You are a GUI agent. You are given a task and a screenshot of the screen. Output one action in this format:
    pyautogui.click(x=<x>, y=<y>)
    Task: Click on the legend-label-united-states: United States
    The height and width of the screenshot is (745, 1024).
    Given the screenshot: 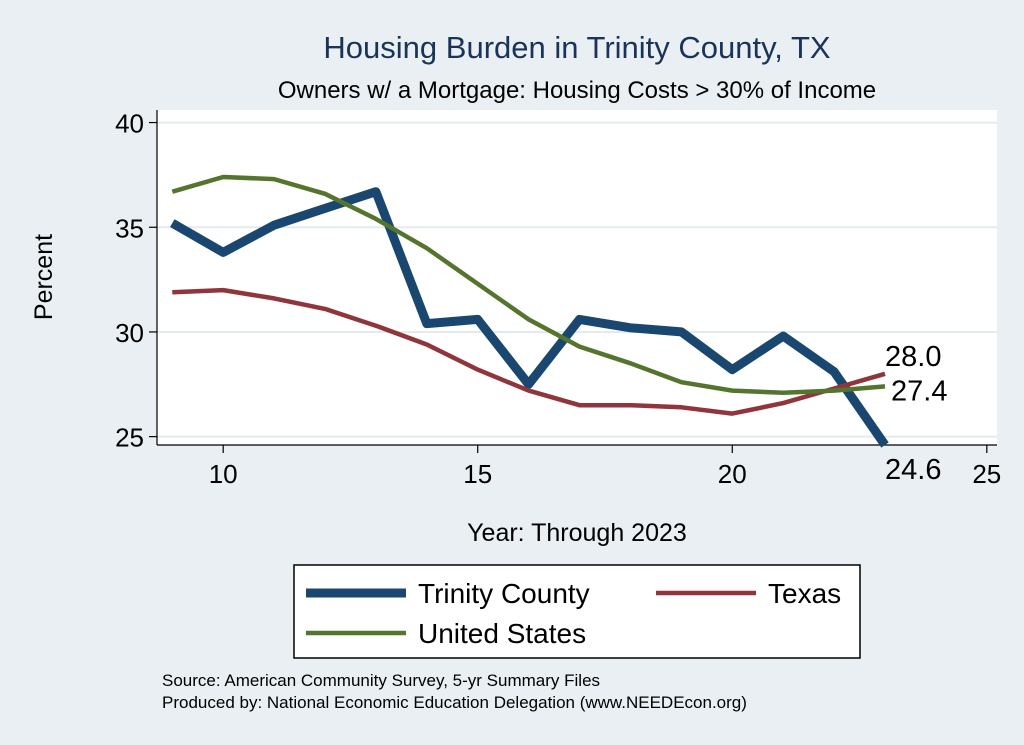 What is the action you would take?
    pyautogui.click(x=502, y=633)
    